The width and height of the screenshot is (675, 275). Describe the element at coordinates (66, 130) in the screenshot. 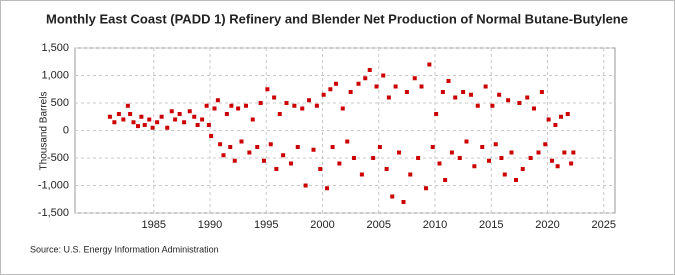

I see `y-tick-label: 0` at that location.